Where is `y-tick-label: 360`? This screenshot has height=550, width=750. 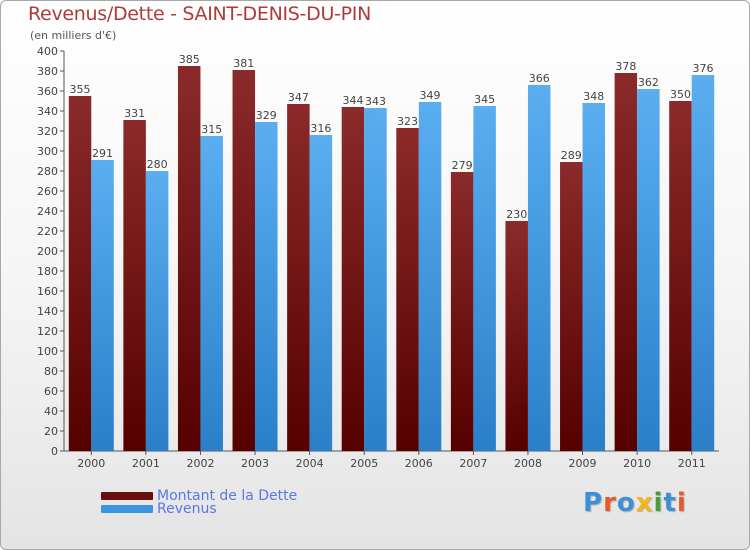 y-tick-label: 360 is located at coordinates (47, 91).